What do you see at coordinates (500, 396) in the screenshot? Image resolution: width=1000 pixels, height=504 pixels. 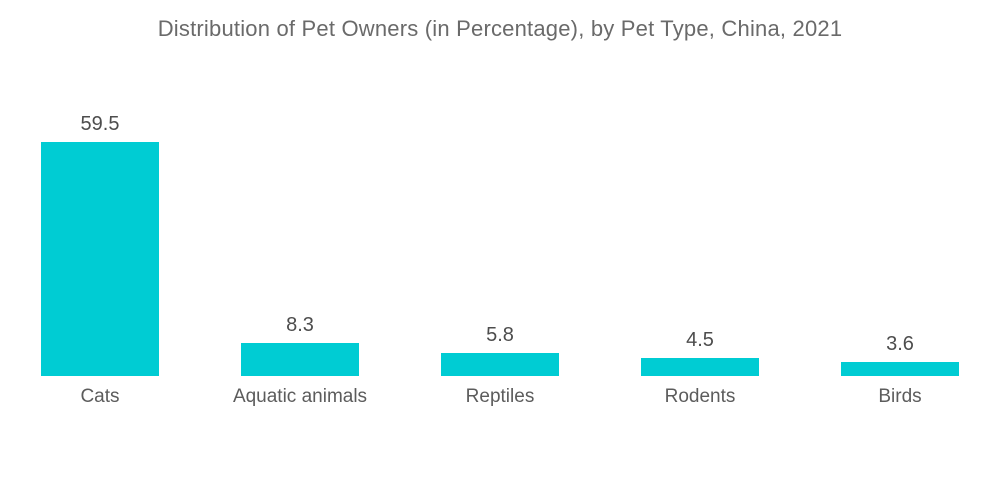 I see `category-label: Reptiles` at bounding box center [500, 396].